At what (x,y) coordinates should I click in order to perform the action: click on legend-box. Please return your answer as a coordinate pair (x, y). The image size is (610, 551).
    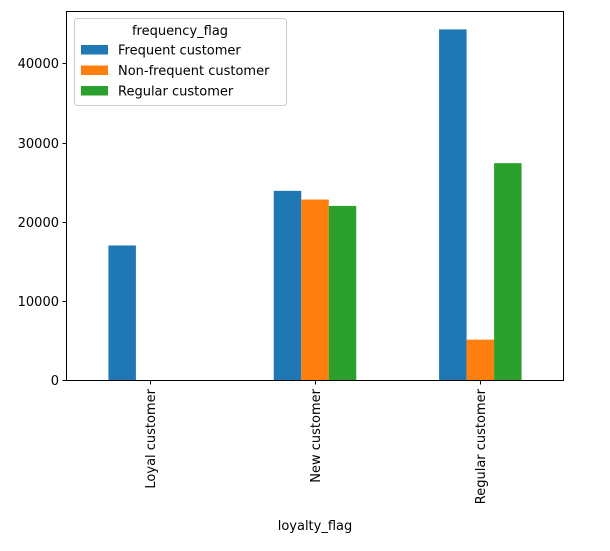
    Looking at the image, I should click on (180, 62).